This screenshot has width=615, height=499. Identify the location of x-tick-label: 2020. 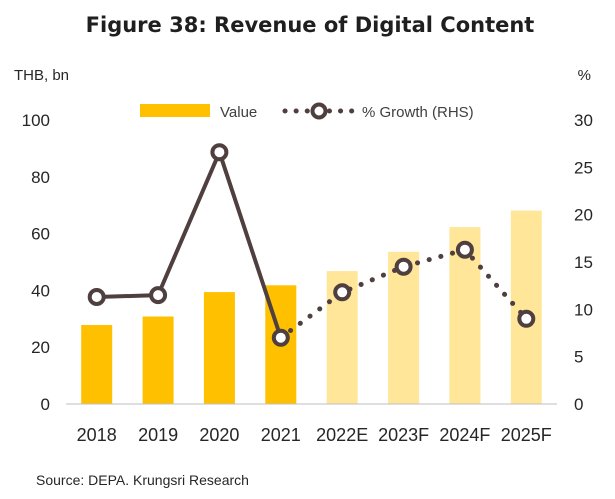
(219, 435).